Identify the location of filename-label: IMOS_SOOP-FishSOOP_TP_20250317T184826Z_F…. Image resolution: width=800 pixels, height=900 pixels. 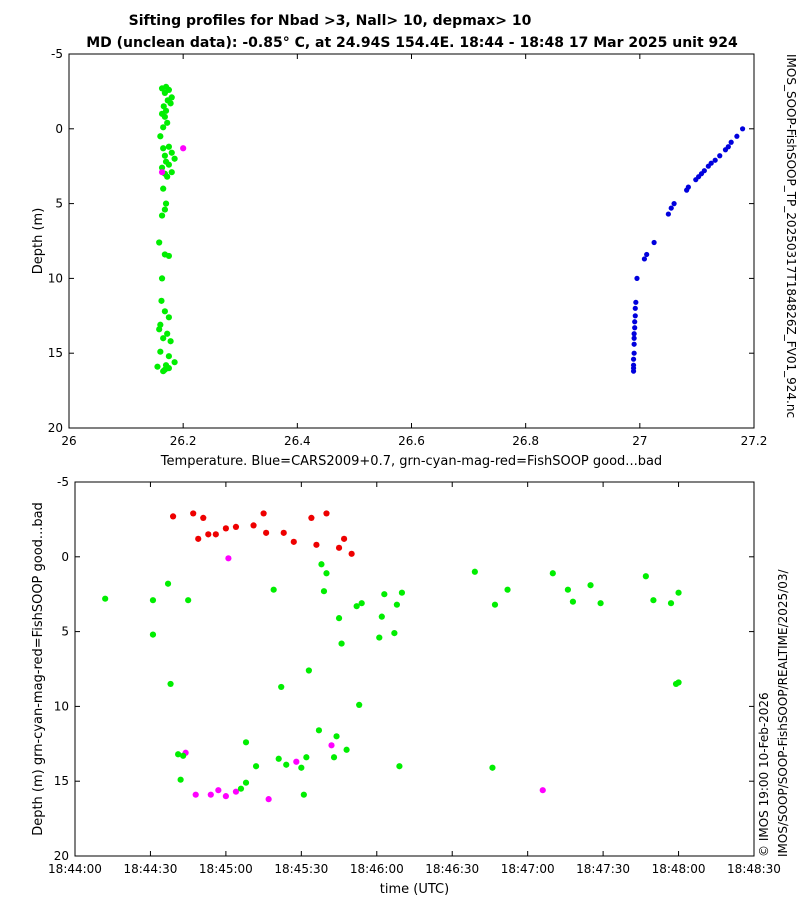
(791, 236).